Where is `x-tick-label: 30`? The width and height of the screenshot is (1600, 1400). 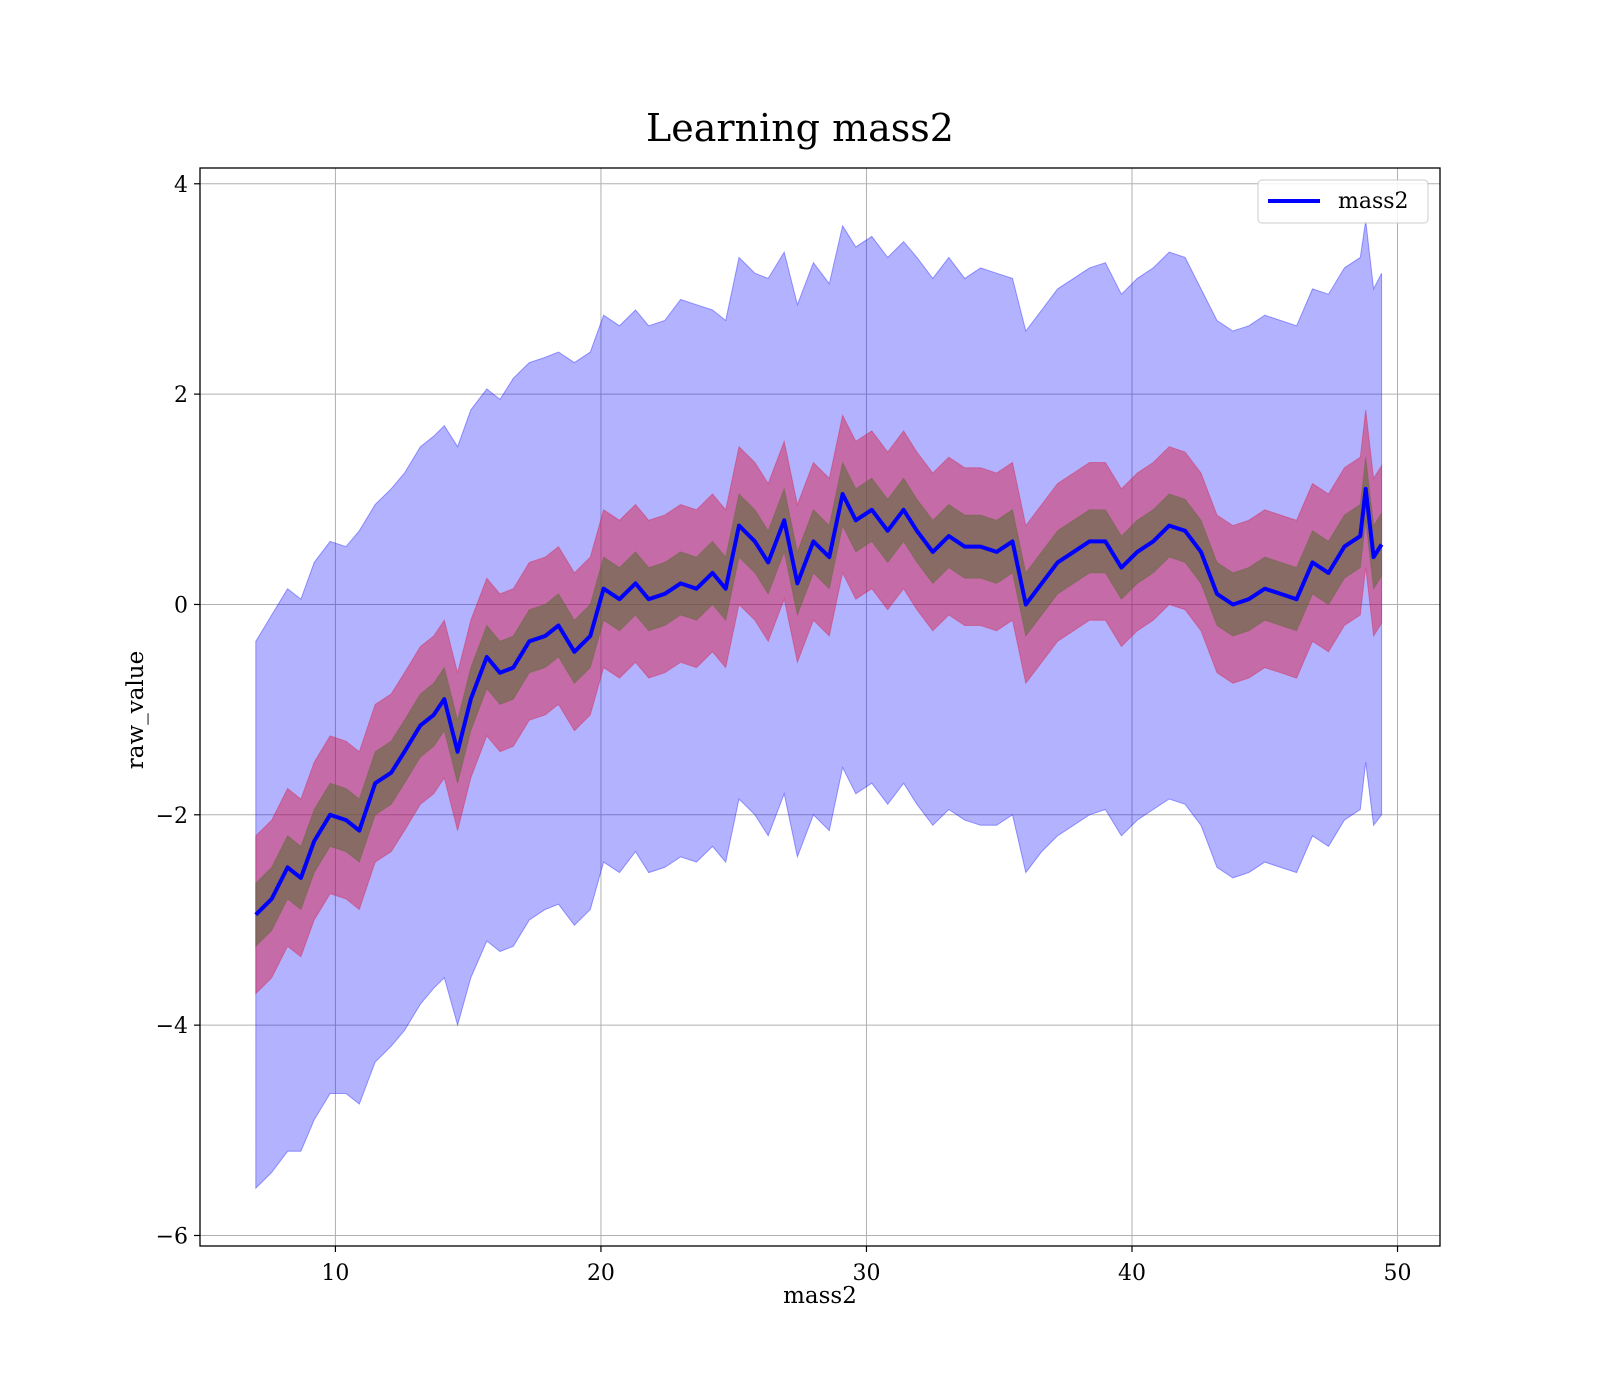
x-tick-label: 30 is located at coordinates (866, 1273).